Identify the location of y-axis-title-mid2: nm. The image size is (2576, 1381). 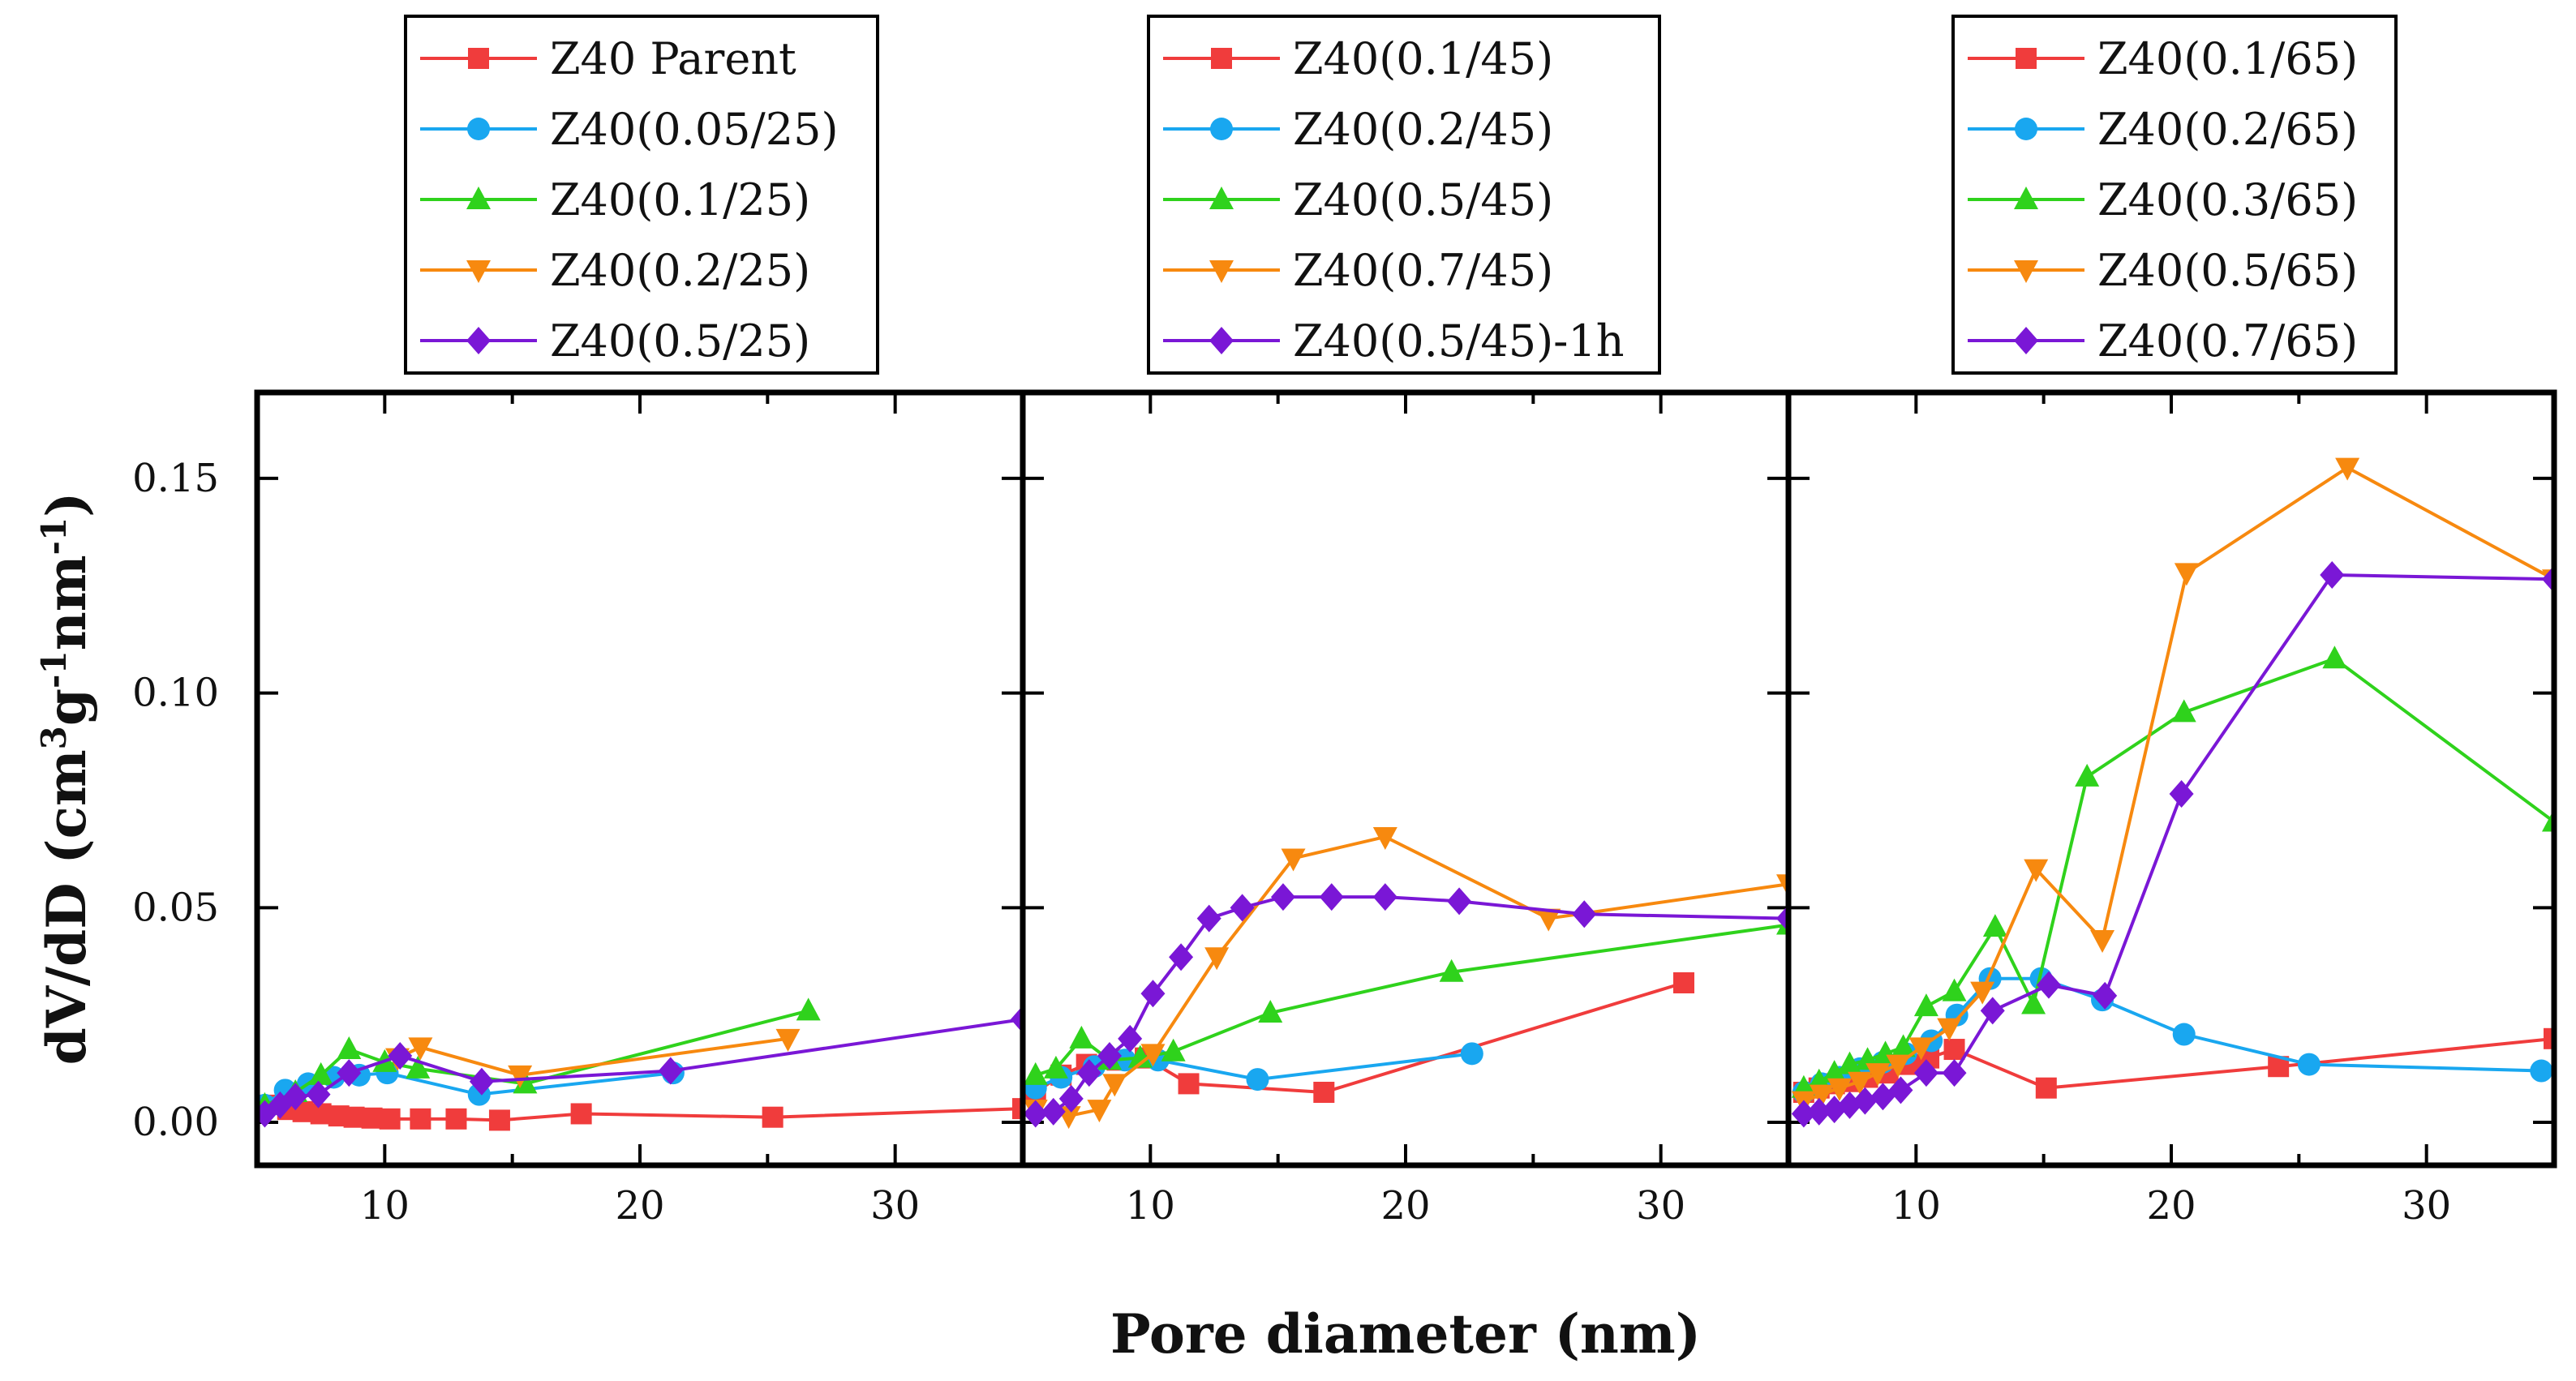
(66, 602).